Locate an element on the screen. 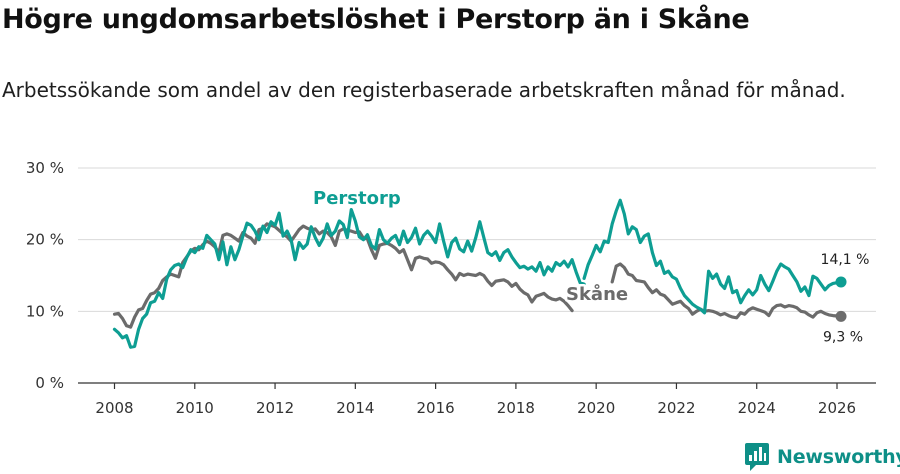 This screenshot has height=474, width=900. x-tick-label: 2016 is located at coordinates (436, 408).